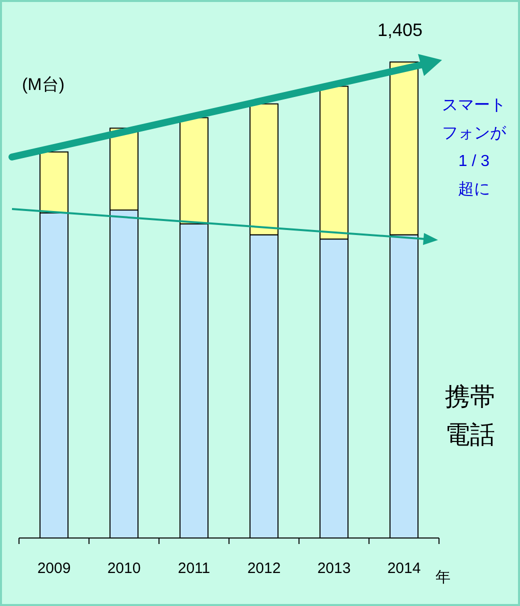 The width and height of the screenshot is (520, 606). I want to click on y-axis-title: (M台), so click(43, 84).